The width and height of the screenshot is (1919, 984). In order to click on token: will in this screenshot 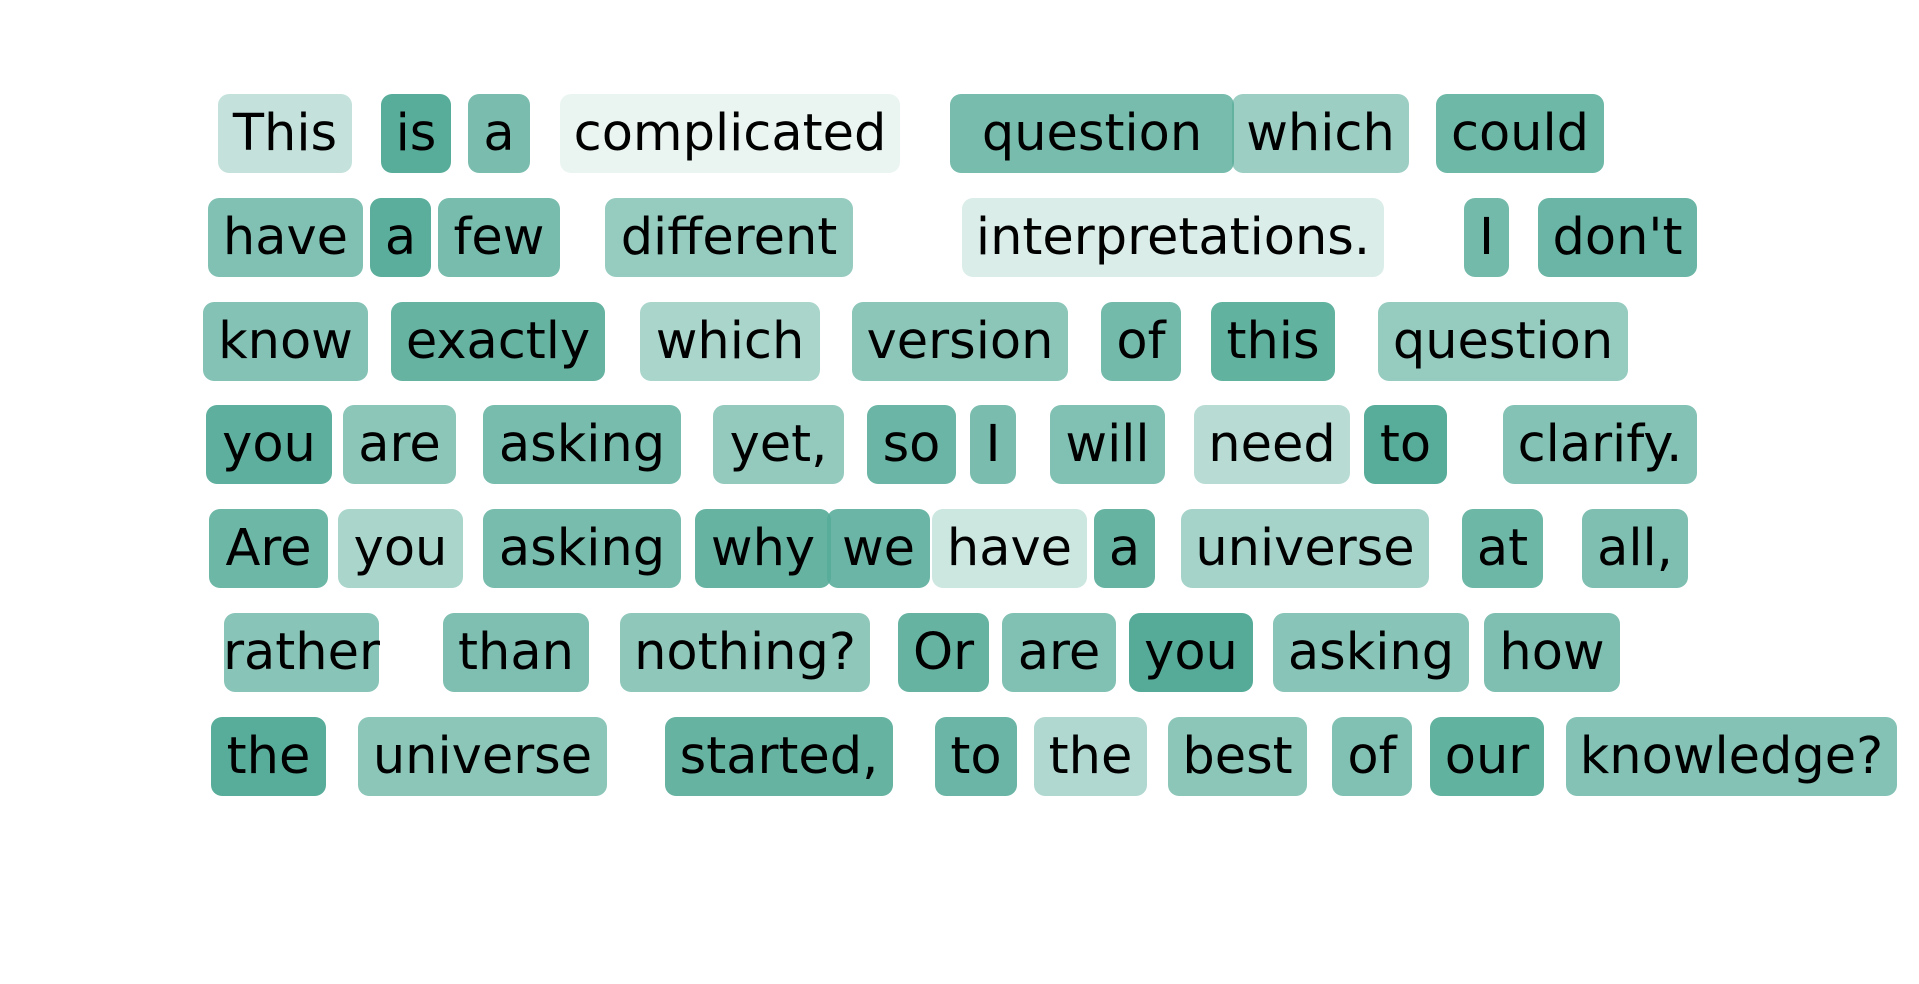, I will do `click(1107, 444)`.